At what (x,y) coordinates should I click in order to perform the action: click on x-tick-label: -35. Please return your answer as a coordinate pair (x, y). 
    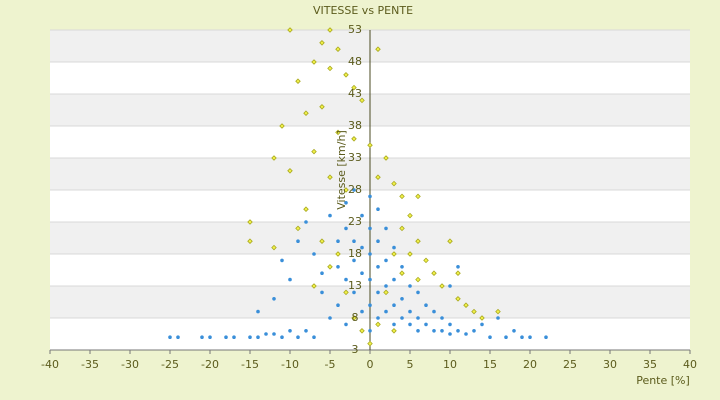
    Looking at the image, I should click on (90, 364).